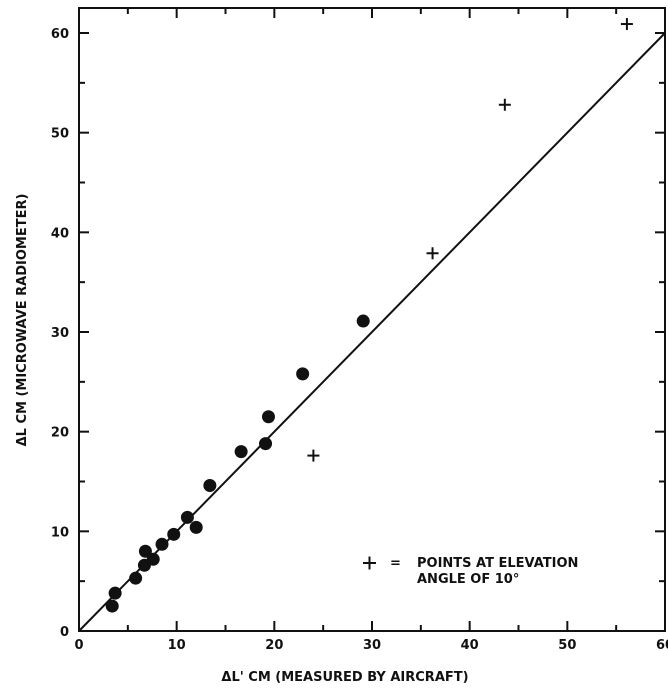  Describe the element at coordinates (468, 579) in the screenshot. I see `legend-line-2: ANGLE OF 10°` at that location.